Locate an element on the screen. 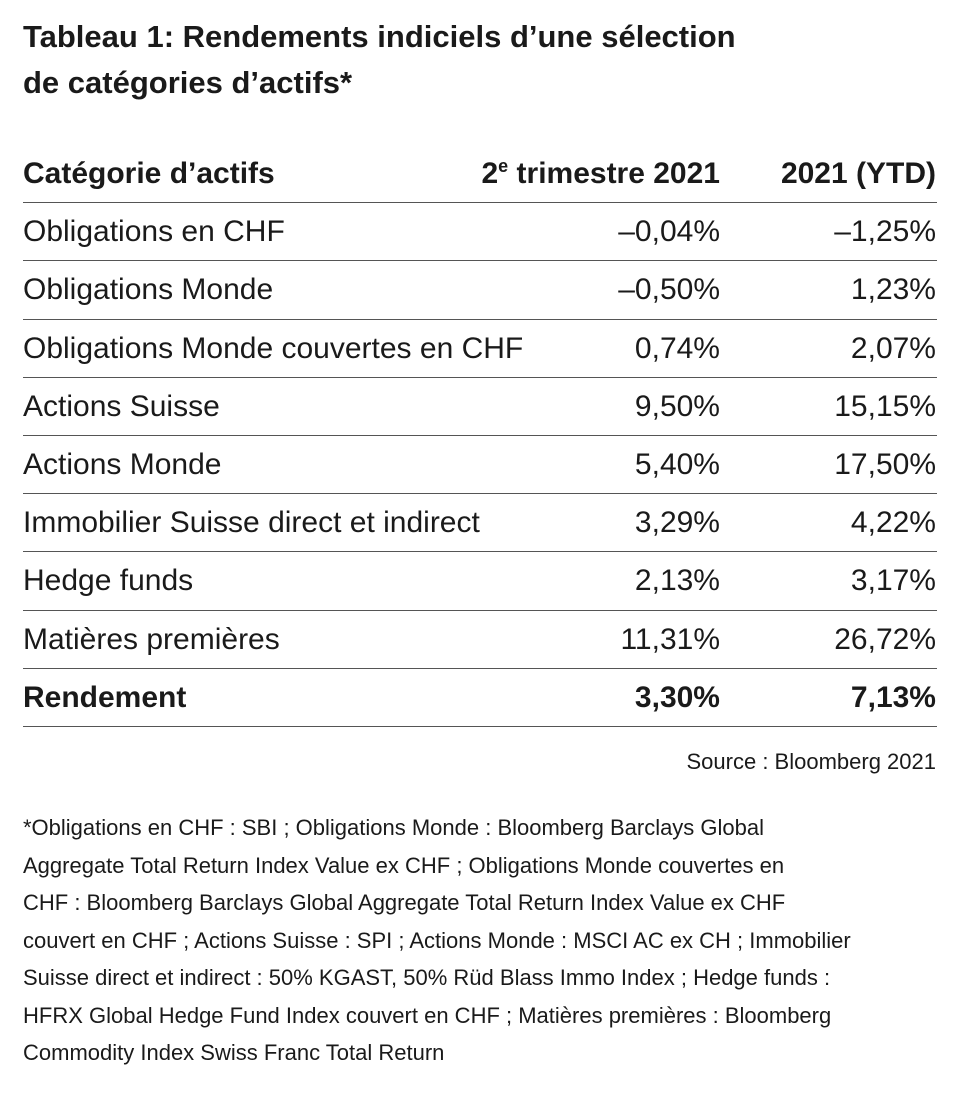  label-cell: Obligations Monde couvertes en CHF is located at coordinates (273, 348).